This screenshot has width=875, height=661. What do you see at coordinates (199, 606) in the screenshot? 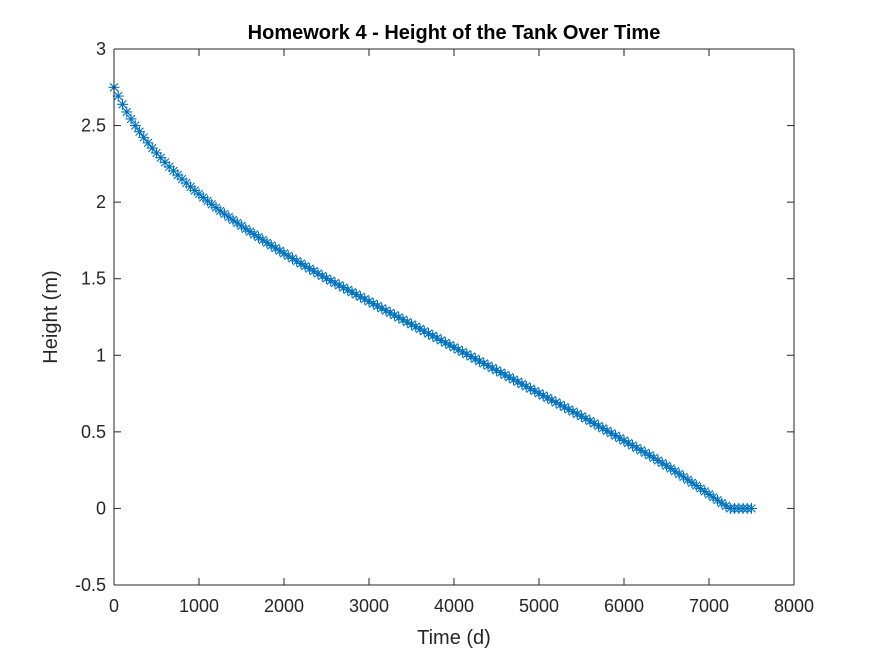
I see `x-tick-label: 1000` at bounding box center [199, 606].